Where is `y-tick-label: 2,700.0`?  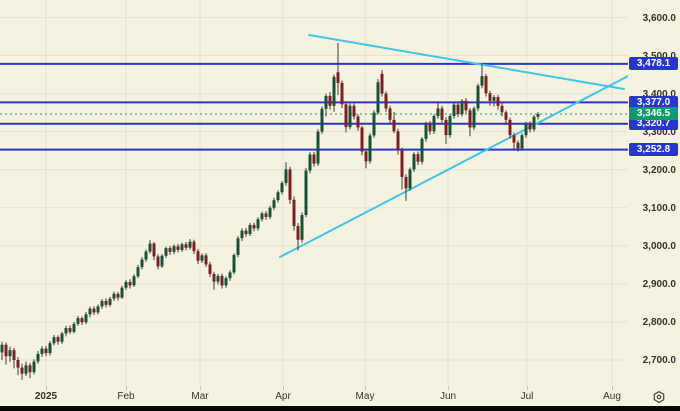
y-tick-label: 2,700.0 is located at coordinates (659, 360).